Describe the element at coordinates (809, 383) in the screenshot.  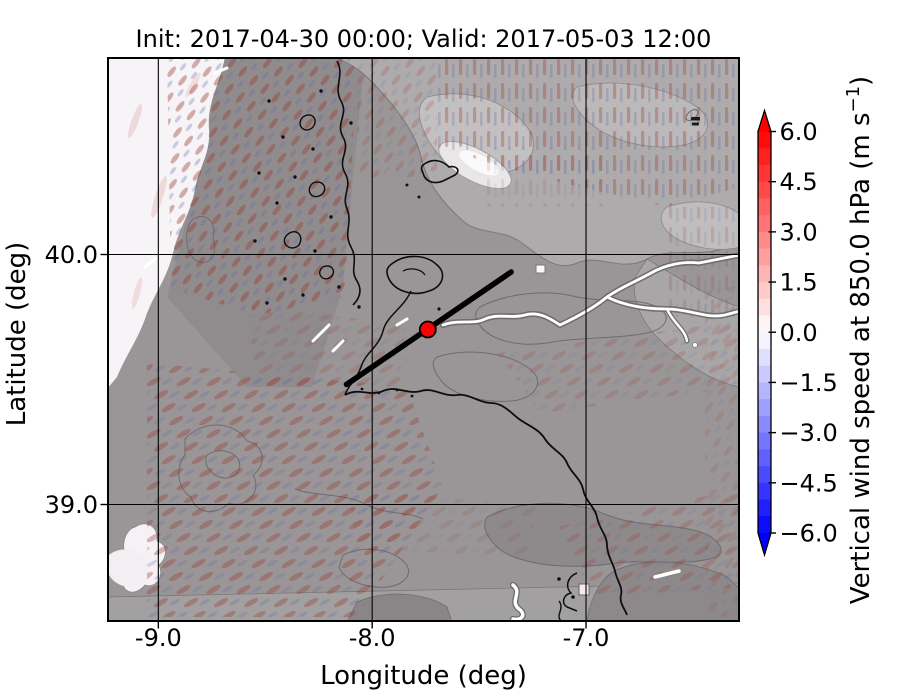
I see `colorbar-tick-label: −1.5` at that location.